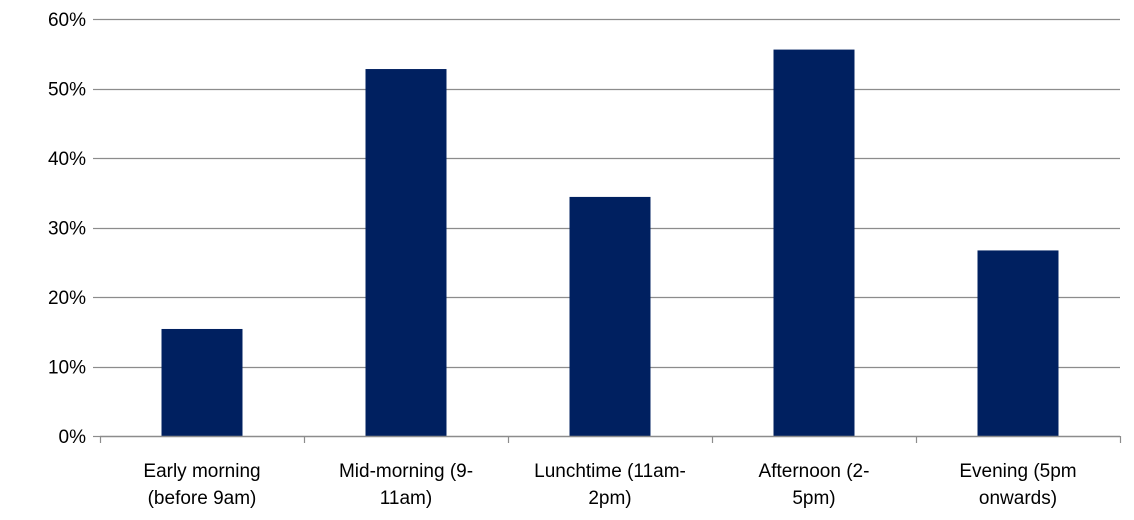 Image resolution: width=1134 pixels, height=520 pixels. Describe the element at coordinates (609, 498) in the screenshot. I see `x-category-label-line: 2pm)` at that location.